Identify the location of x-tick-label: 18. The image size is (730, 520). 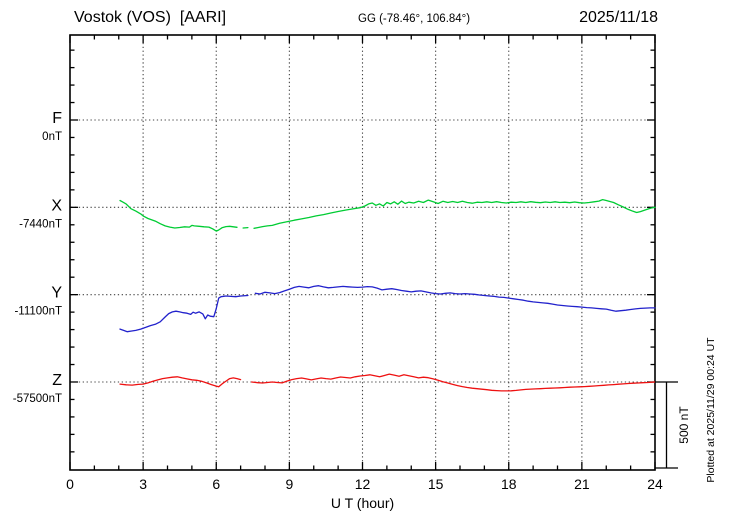
(509, 484).